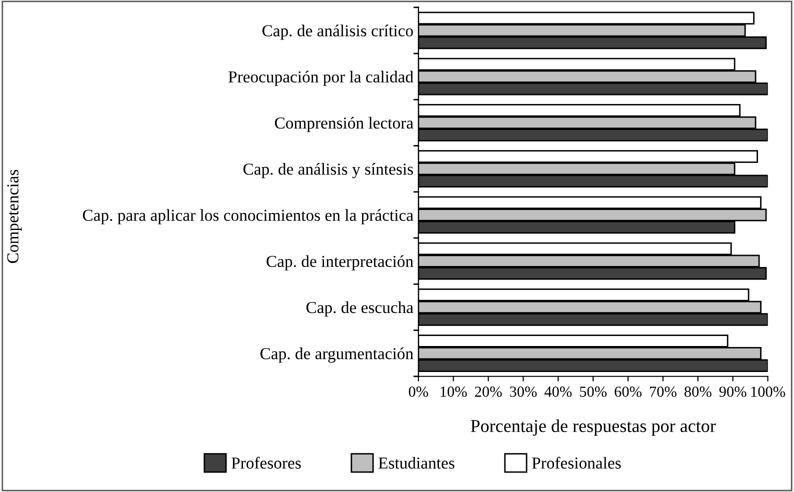 This screenshot has width=794, height=492. What do you see at coordinates (14, 217) in the screenshot?
I see `y-axis-title: Competencias` at bounding box center [14, 217].